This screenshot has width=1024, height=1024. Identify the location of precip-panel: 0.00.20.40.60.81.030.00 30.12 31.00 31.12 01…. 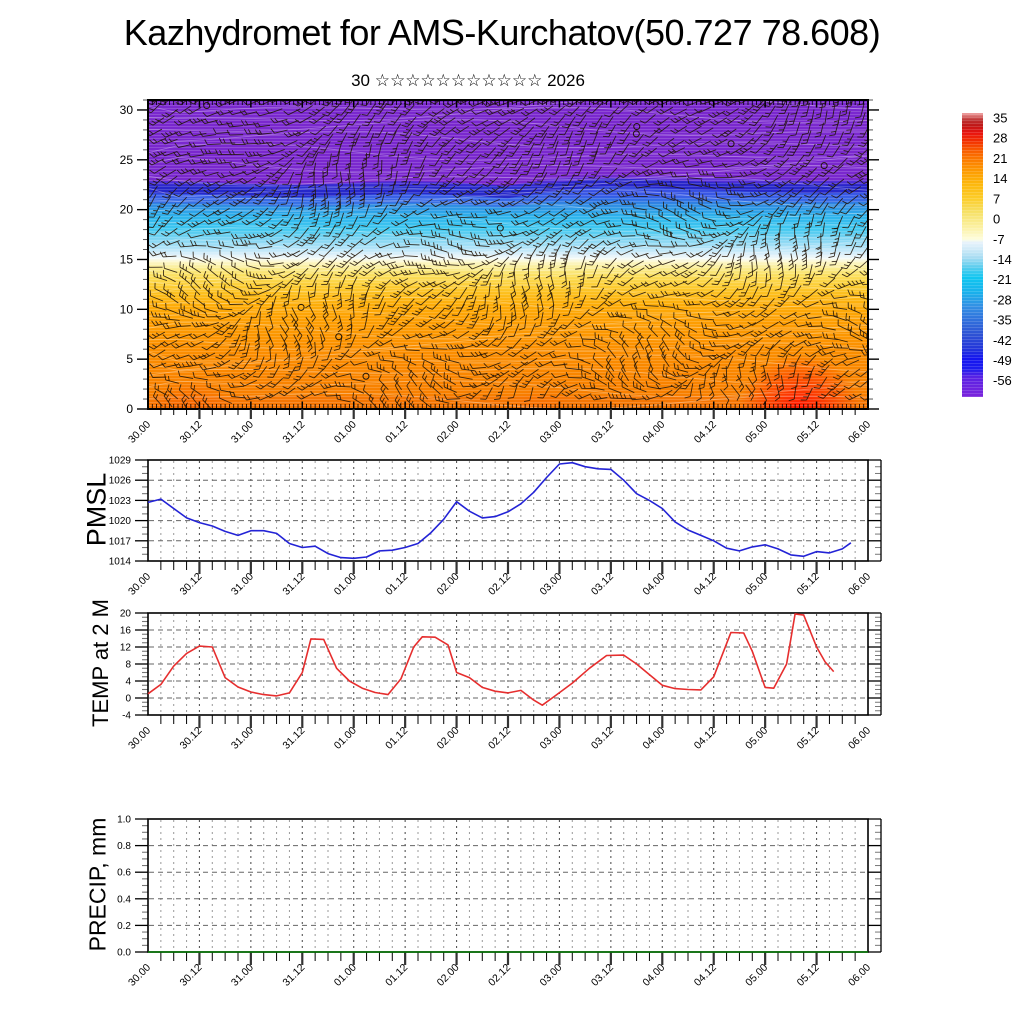
(499, 902).